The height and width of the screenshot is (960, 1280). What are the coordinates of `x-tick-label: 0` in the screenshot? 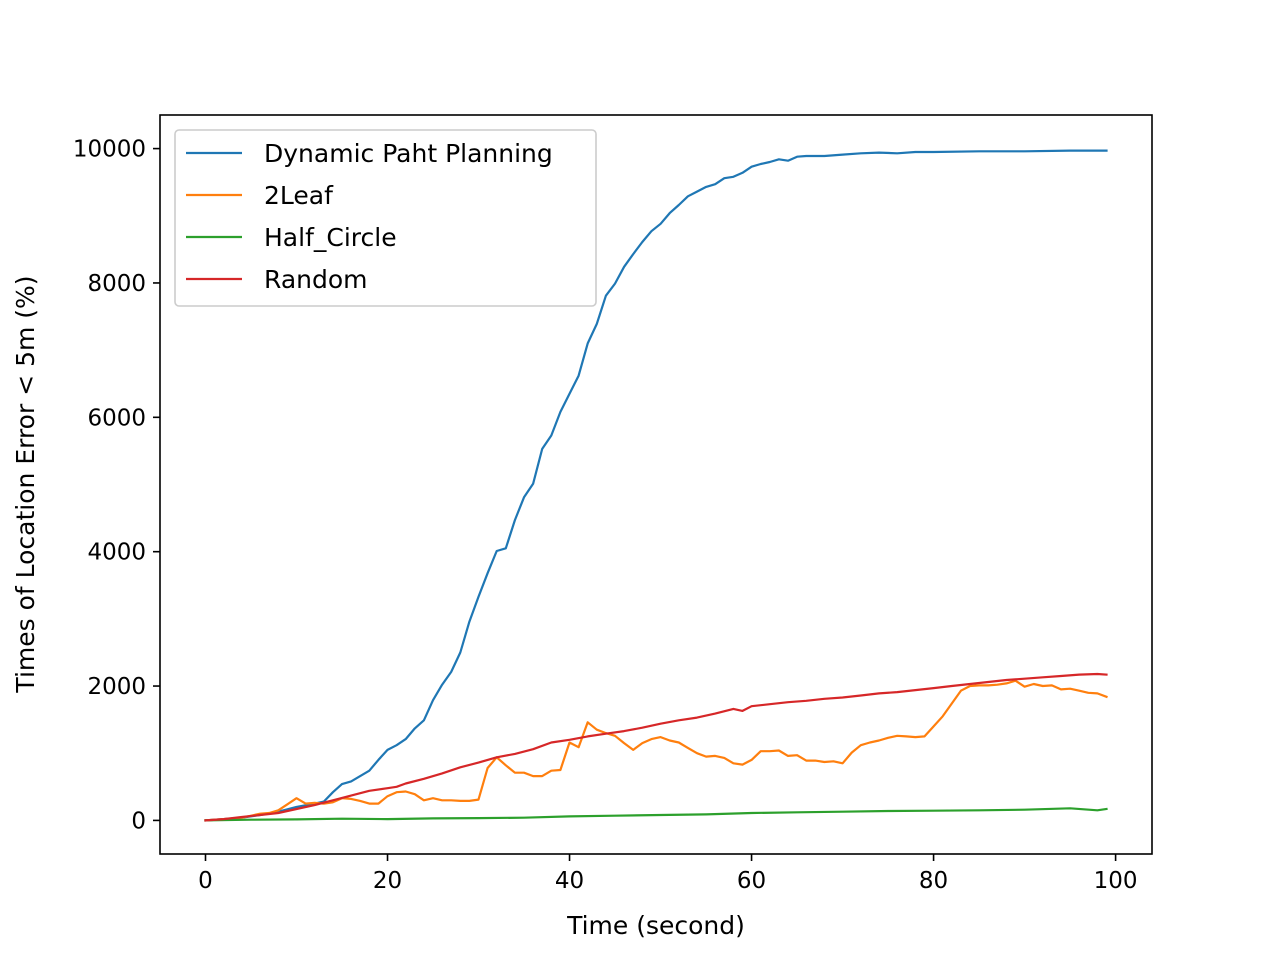 It's located at (205, 881).